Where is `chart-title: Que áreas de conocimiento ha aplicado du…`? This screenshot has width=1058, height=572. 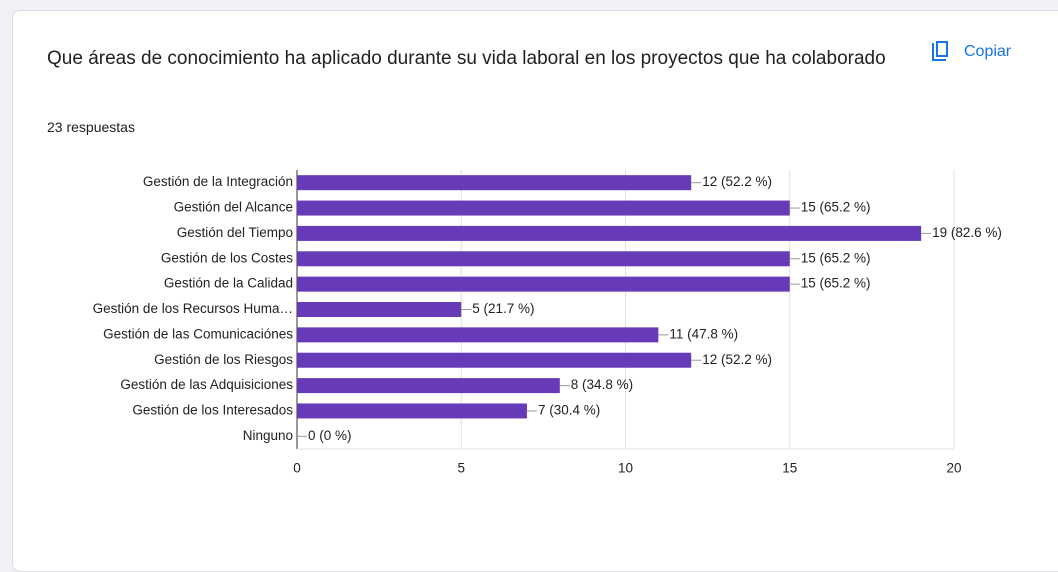 chart-title: Que áreas de conocimiento ha aplicado du… is located at coordinates (466, 58).